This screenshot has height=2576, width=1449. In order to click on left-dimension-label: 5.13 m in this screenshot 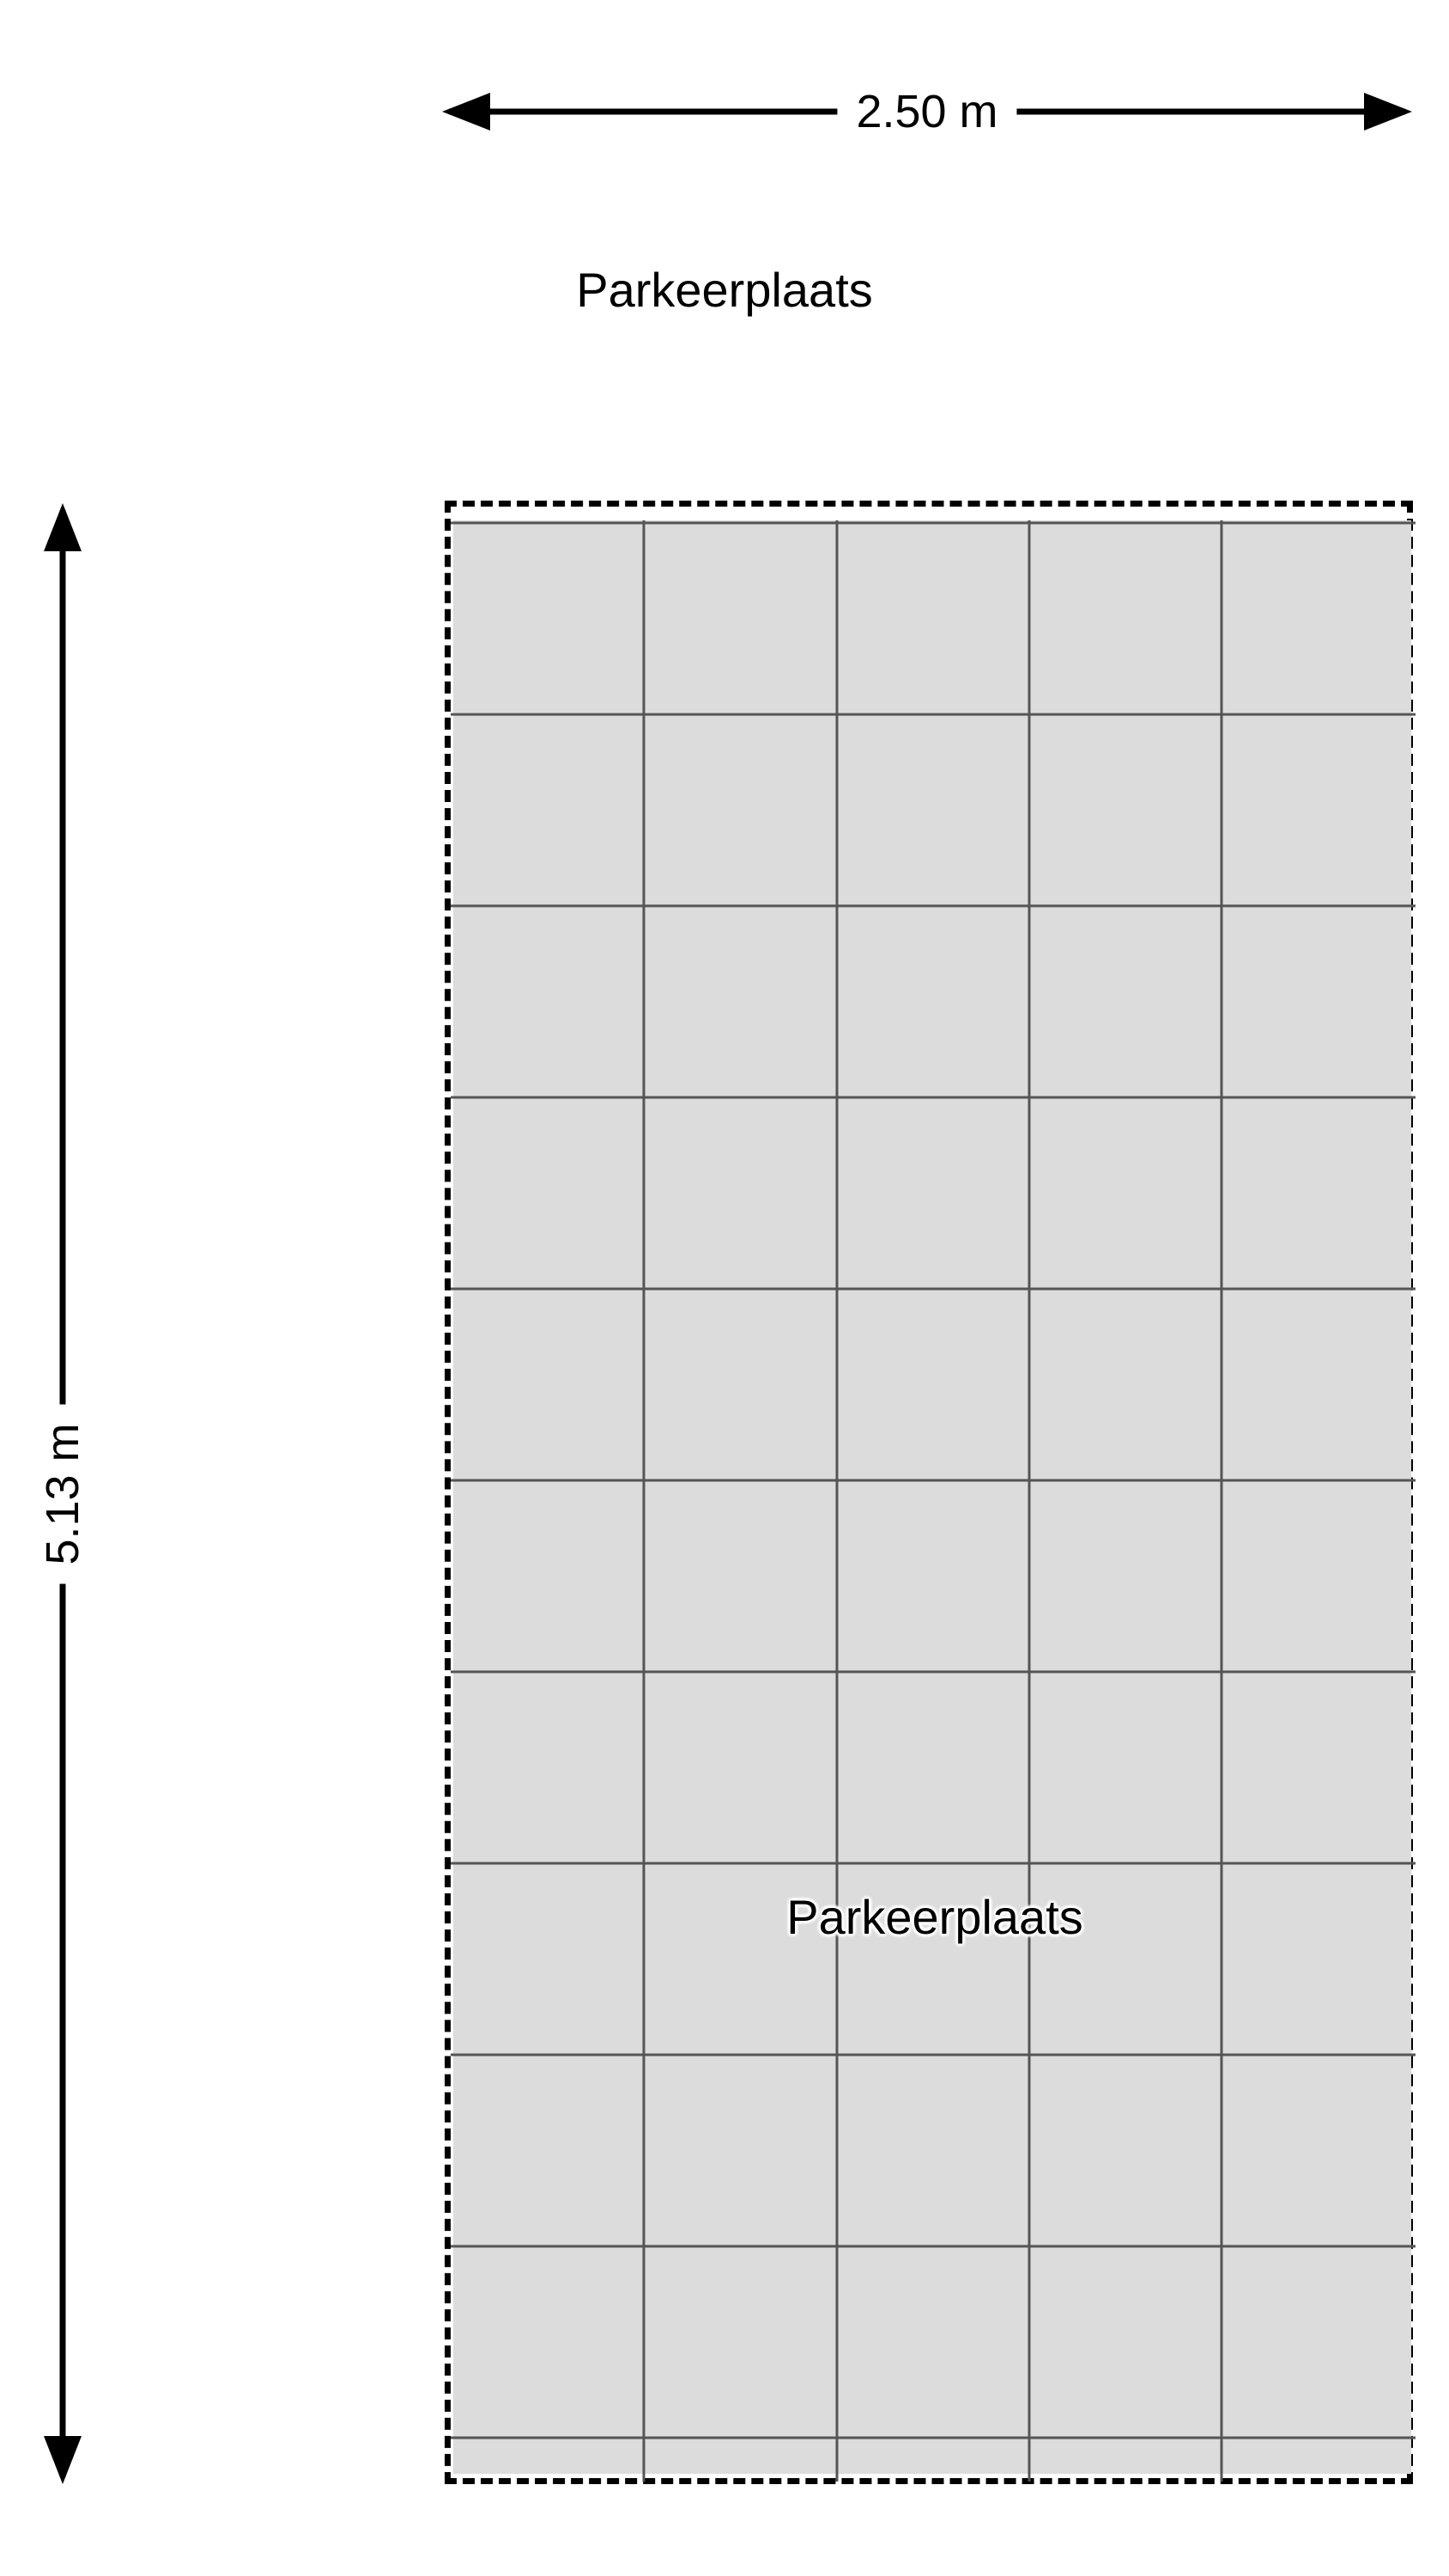, I will do `click(62, 1493)`.